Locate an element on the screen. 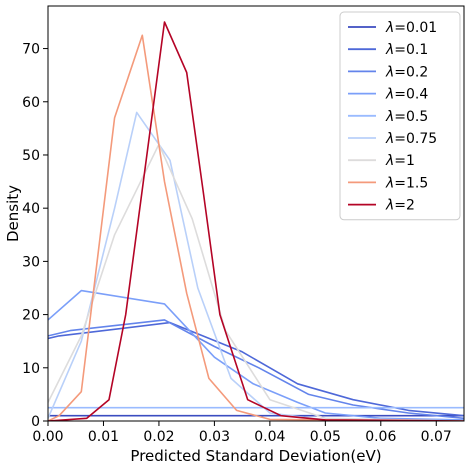  x-tick-label: 0.05 is located at coordinates (325, 437).